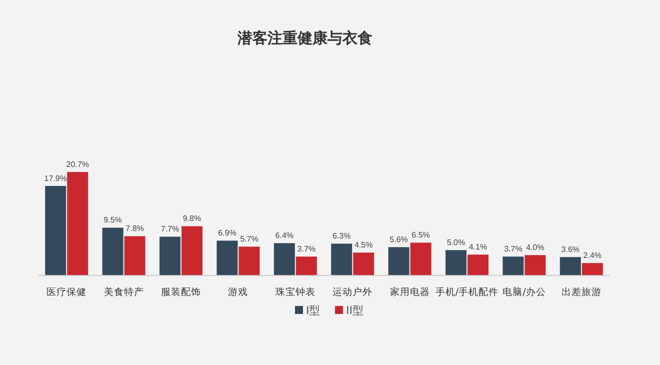  Describe the element at coordinates (304, 38) in the screenshot. I see `chart-title: 潜客注重健康与衣食` at that location.